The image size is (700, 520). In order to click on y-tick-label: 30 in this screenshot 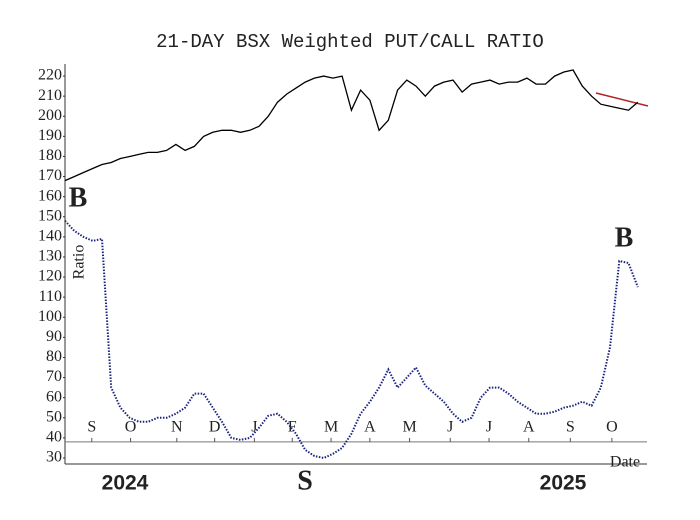, I will do `click(54, 457)`.